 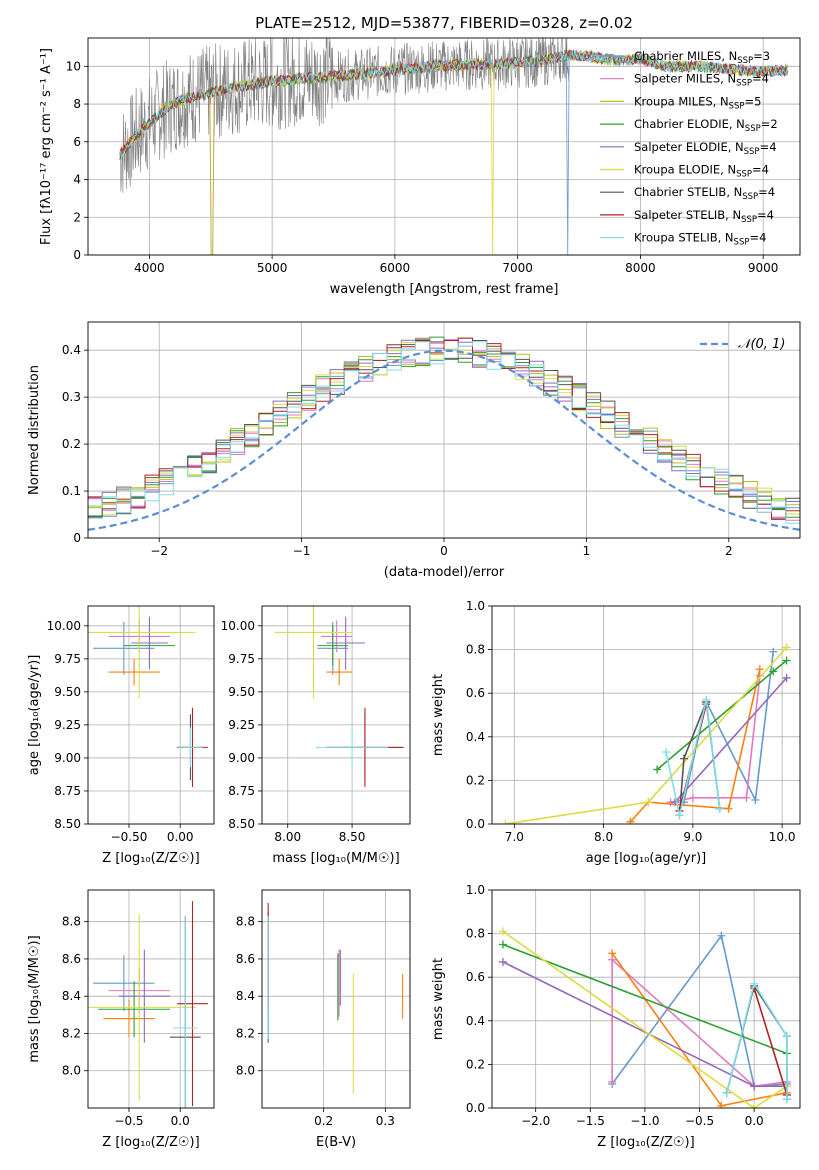 I want to click on gaussian-reference-line, so click(x=444, y=440).